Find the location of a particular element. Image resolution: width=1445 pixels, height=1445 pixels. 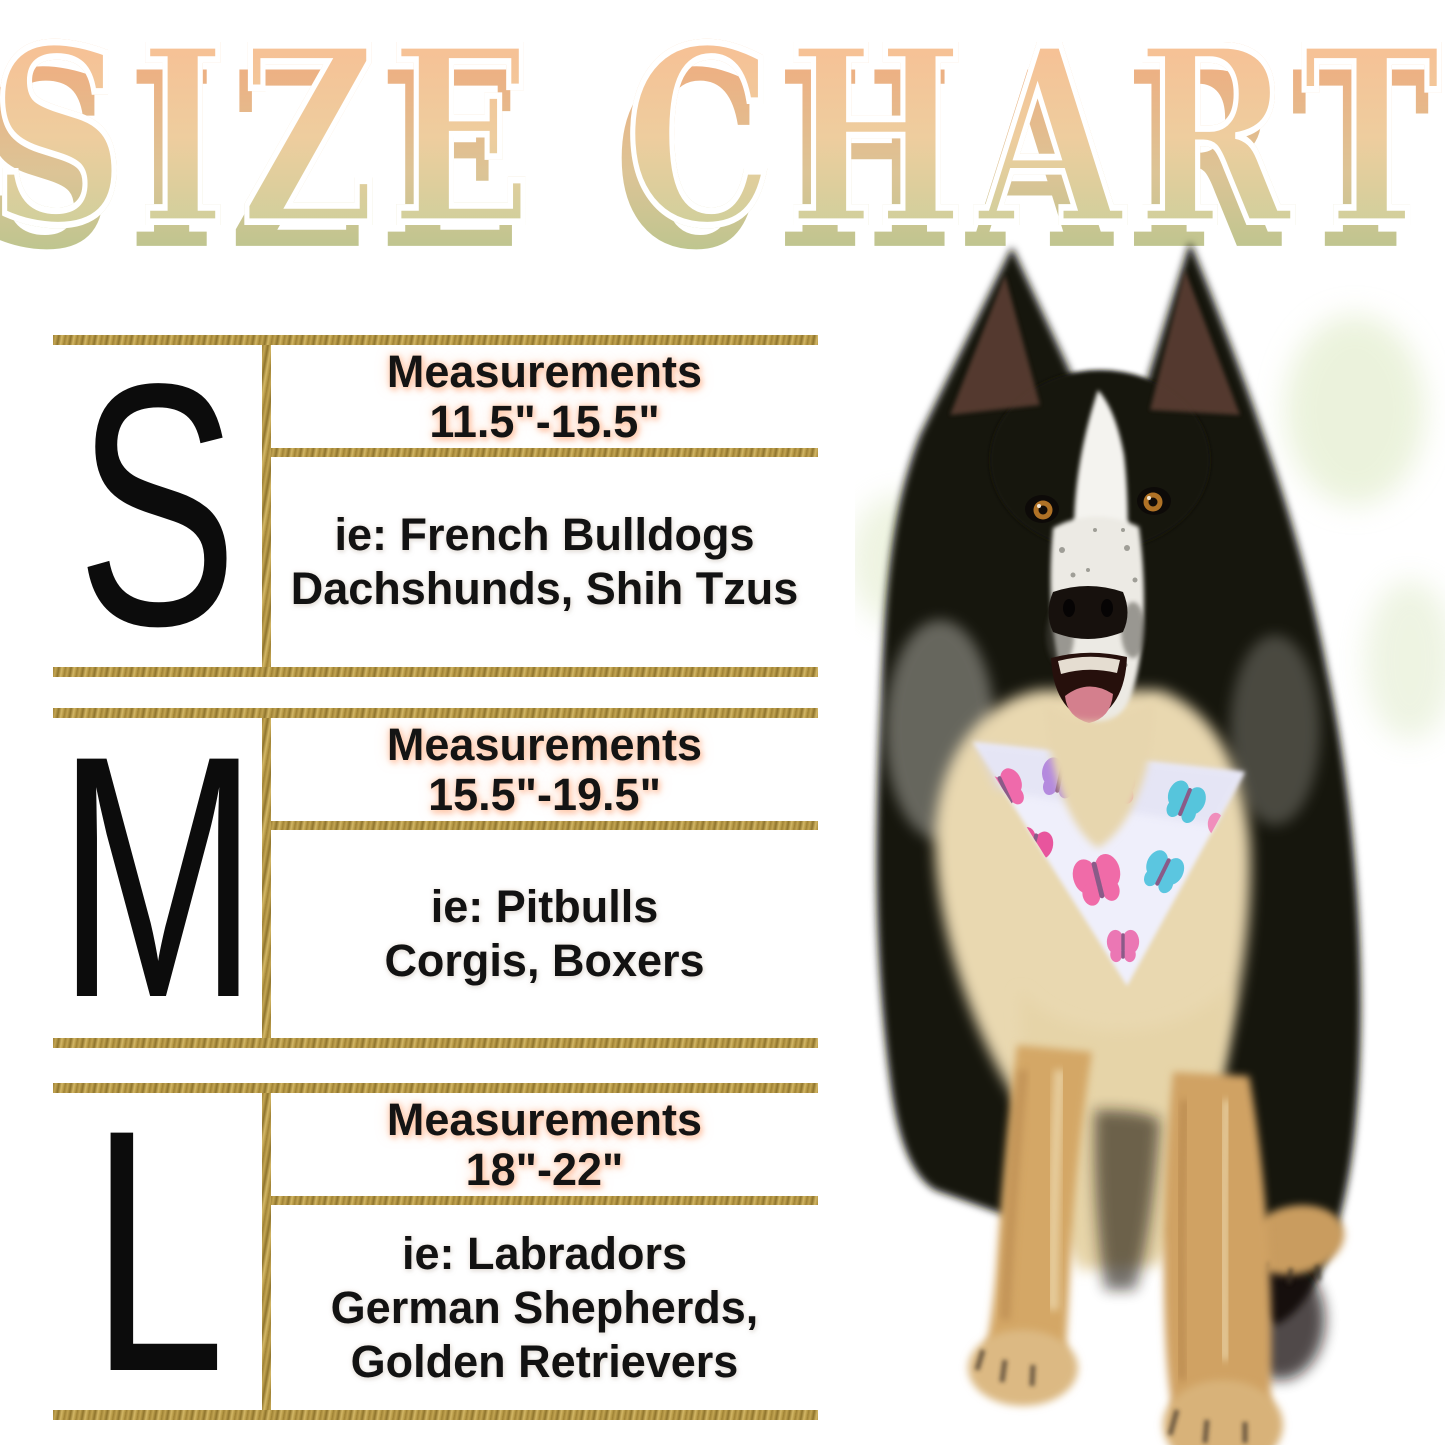

size-letter-l: L is located at coordinates (157, 1251).